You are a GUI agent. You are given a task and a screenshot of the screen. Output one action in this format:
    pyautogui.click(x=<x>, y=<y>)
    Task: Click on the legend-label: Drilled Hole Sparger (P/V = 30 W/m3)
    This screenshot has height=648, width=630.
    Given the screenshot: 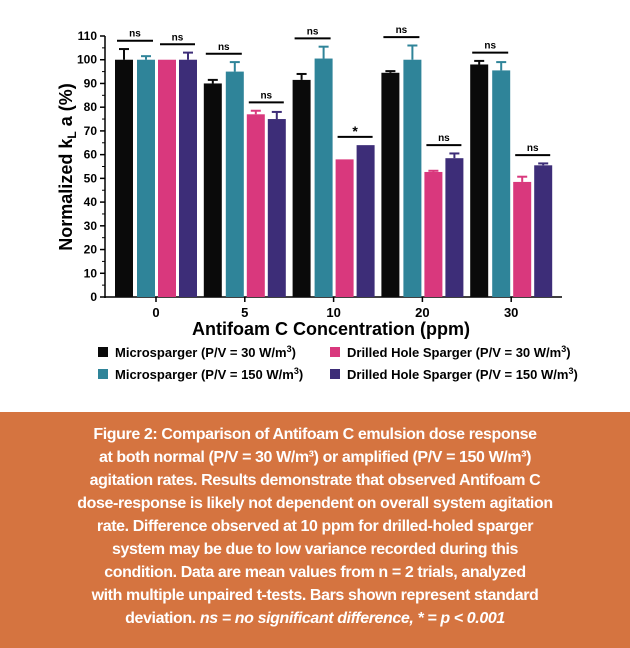 What is the action you would take?
    pyautogui.click(x=459, y=352)
    